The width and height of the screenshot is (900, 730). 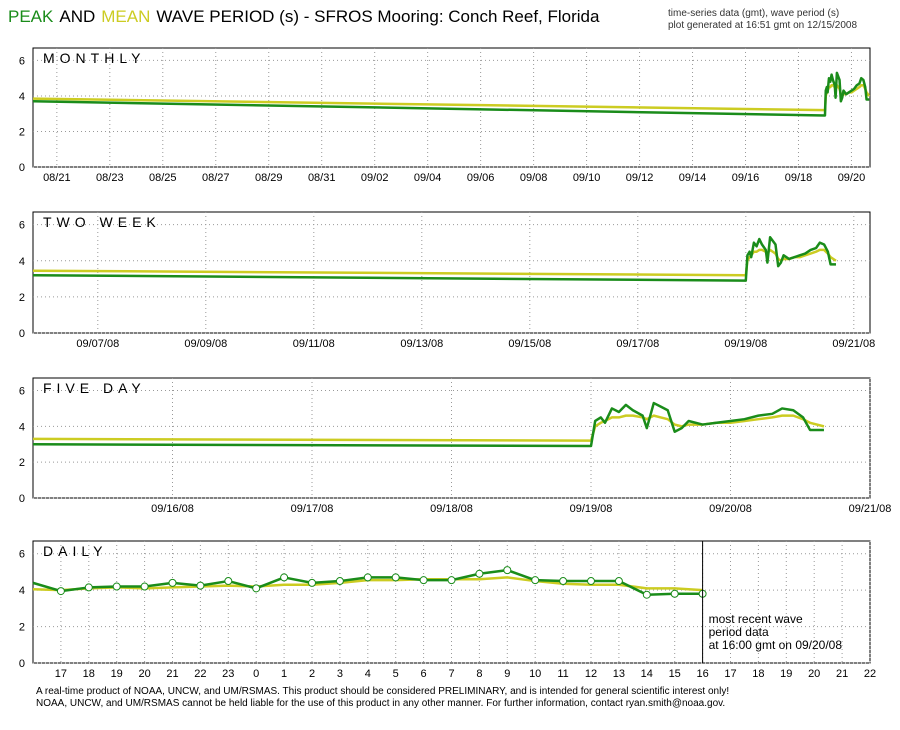 What do you see at coordinates (312, 674) in the screenshot?
I see `x-tick-label: 2` at bounding box center [312, 674].